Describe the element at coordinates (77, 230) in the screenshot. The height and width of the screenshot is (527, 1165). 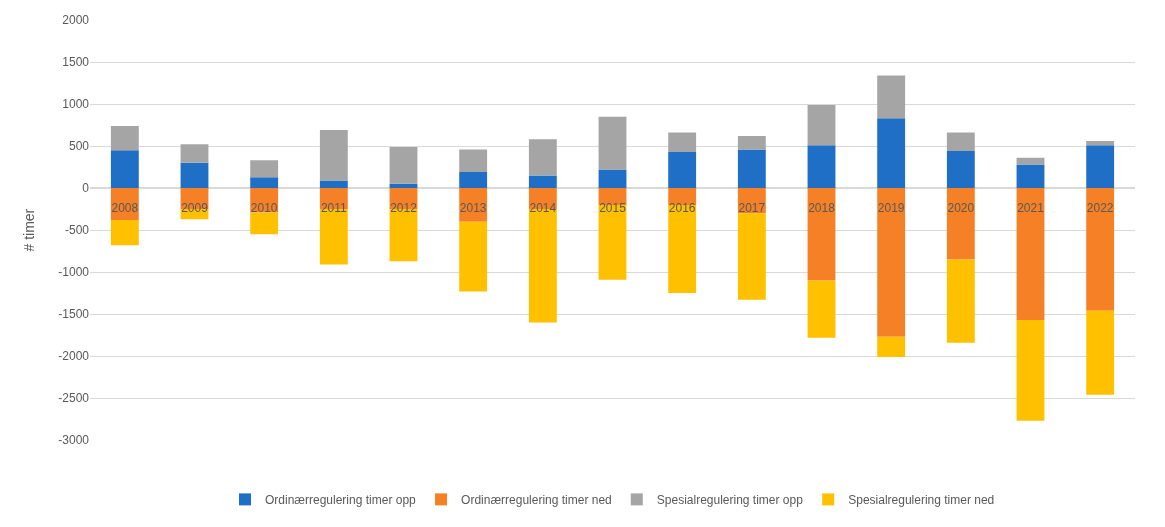
I see `y-tick-label: -500` at that location.